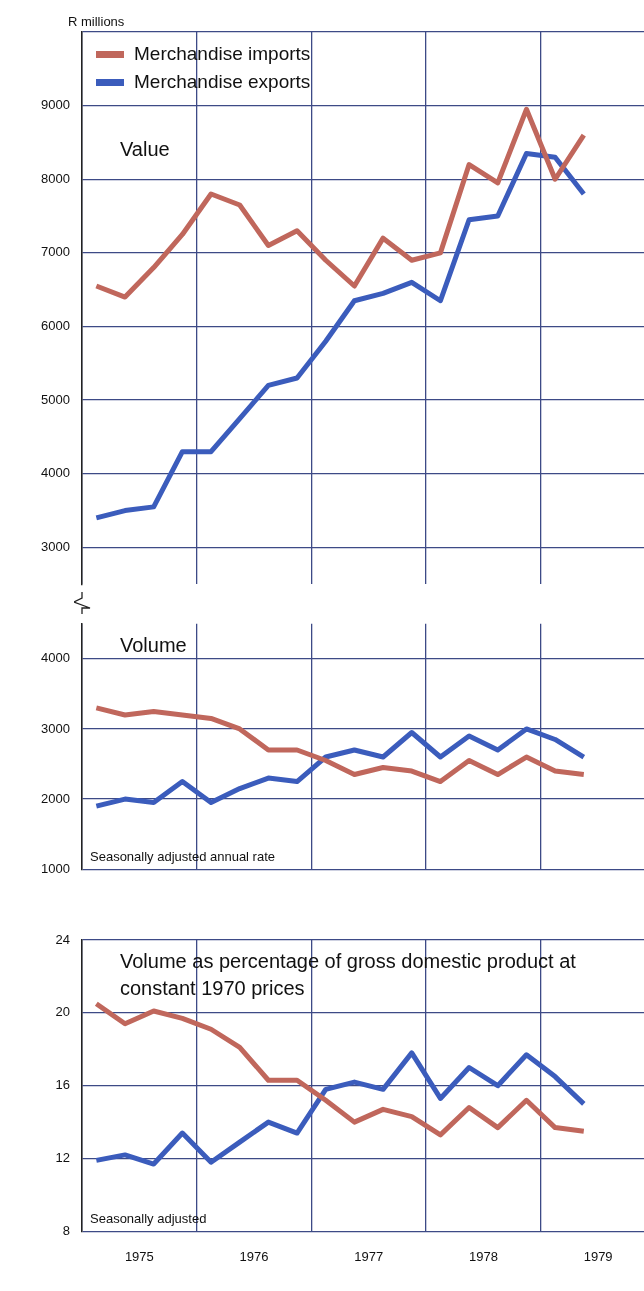  I want to click on text: Volume, so click(153, 644).